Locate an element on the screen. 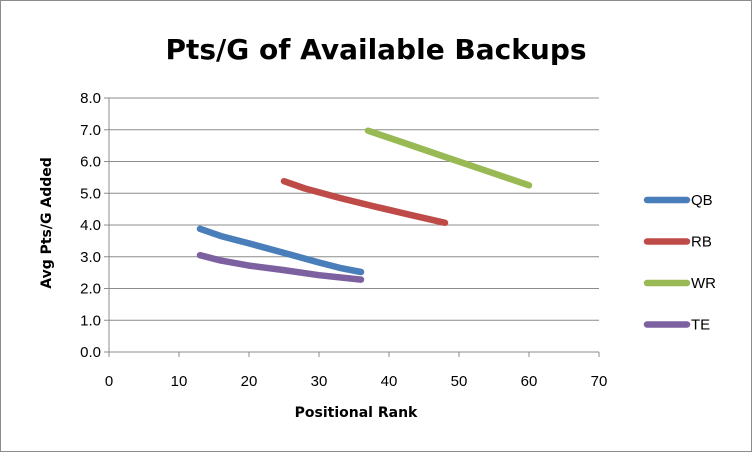 The height and width of the screenshot is (452, 752). x-tick-label: 0 is located at coordinates (109, 381).